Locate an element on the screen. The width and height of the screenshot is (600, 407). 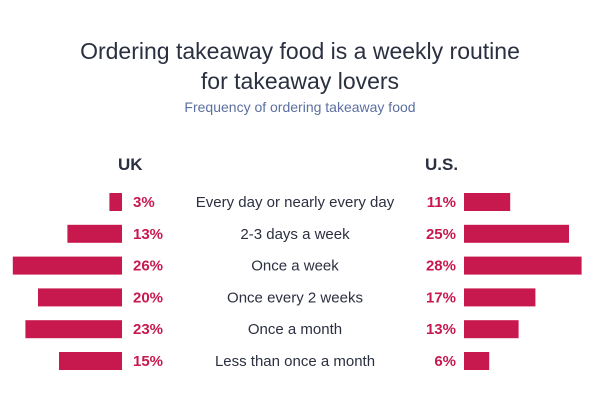
us-value-label: 17% is located at coordinates (441, 297).